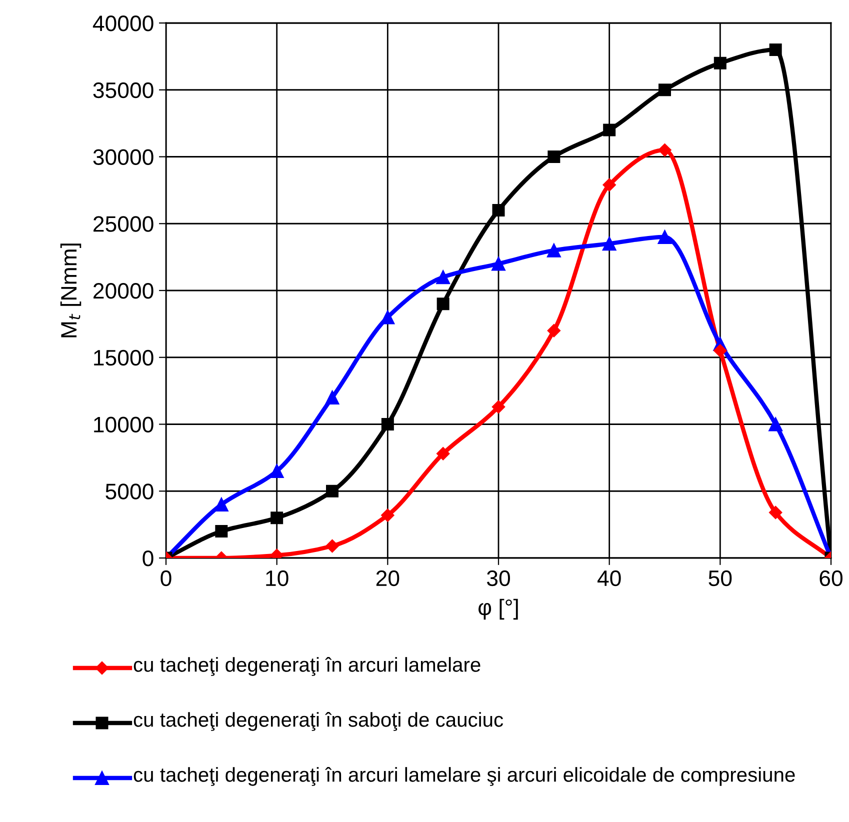 The image size is (849, 822). What do you see at coordinates (123, 157) in the screenshot?
I see `y-tick-label: 30000` at bounding box center [123, 157].